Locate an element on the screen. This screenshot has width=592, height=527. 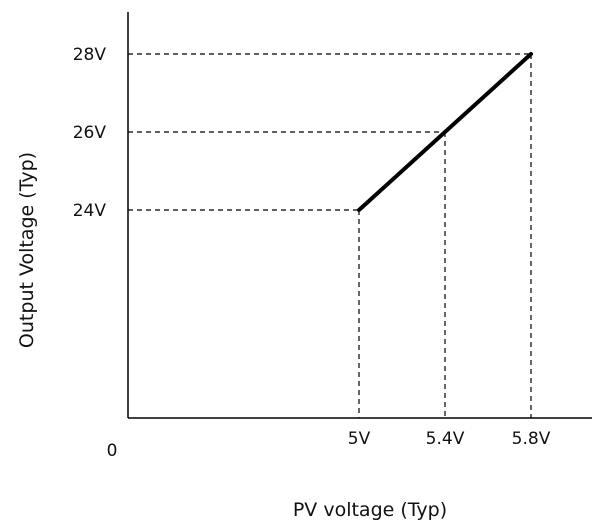
y-tick-label-1: 26V is located at coordinates (90, 133).